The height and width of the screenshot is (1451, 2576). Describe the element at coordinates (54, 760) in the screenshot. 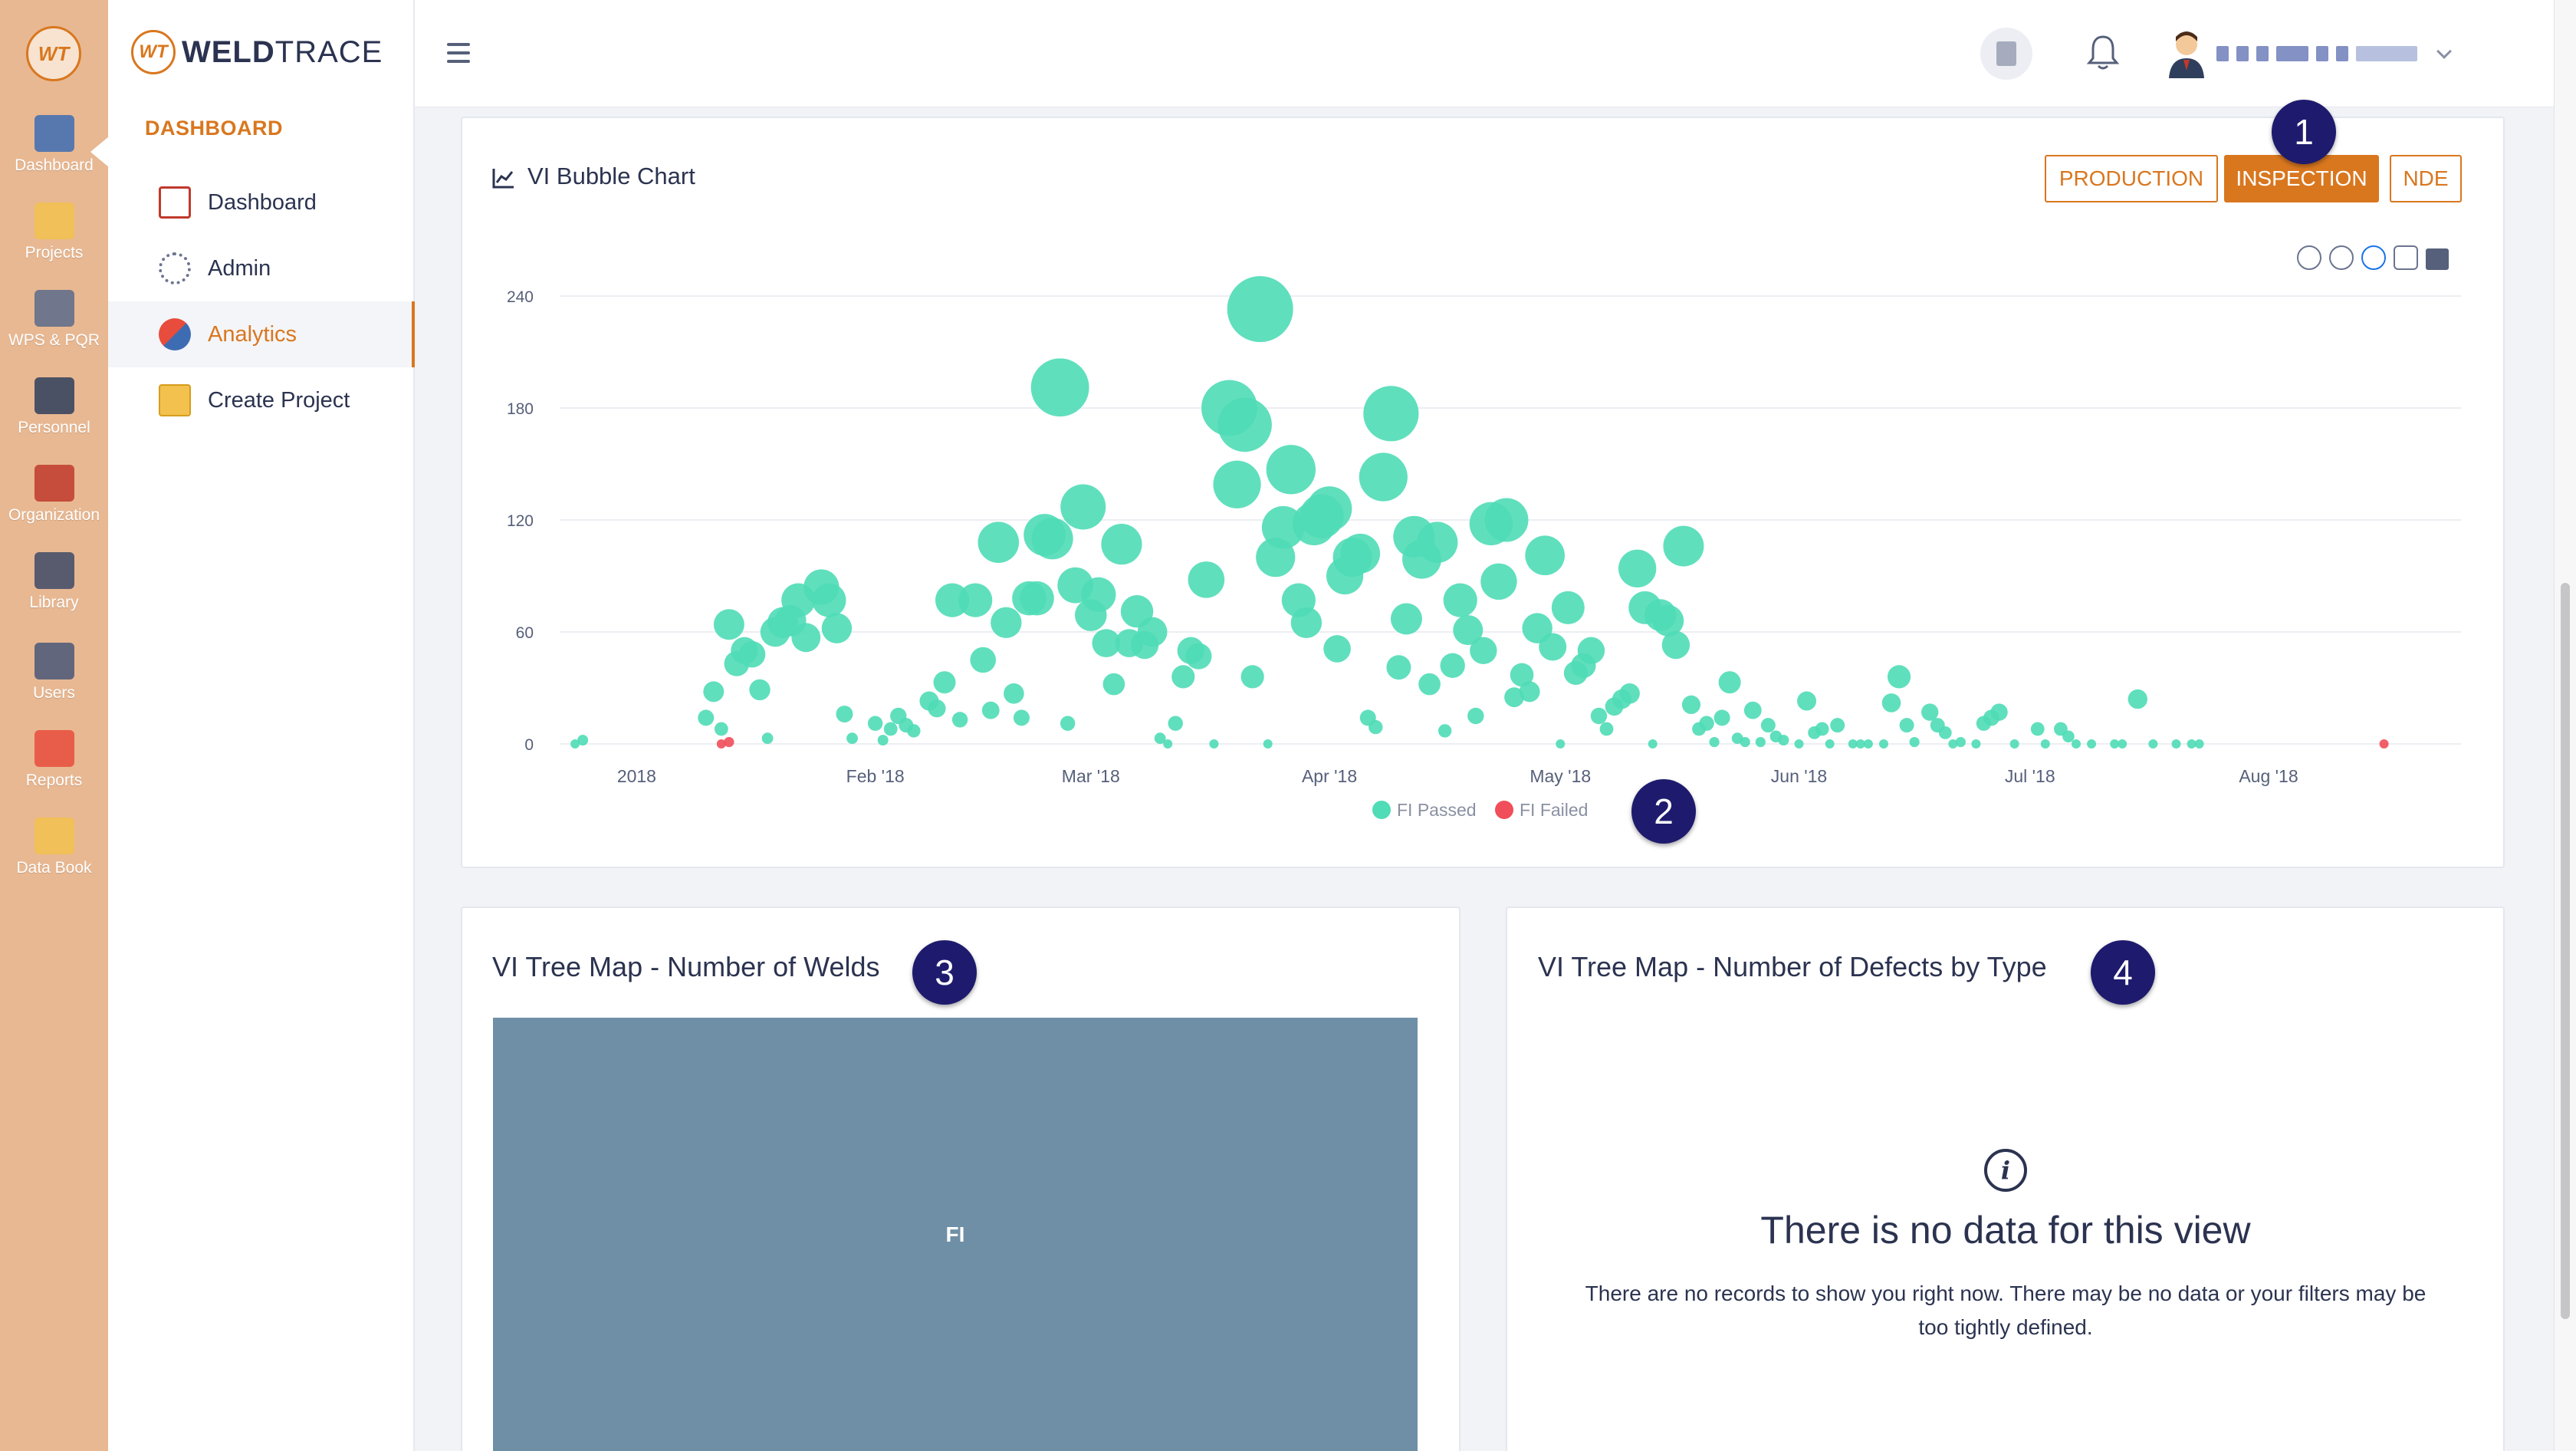

I see `iconbar-item-reports: Reports` at that location.